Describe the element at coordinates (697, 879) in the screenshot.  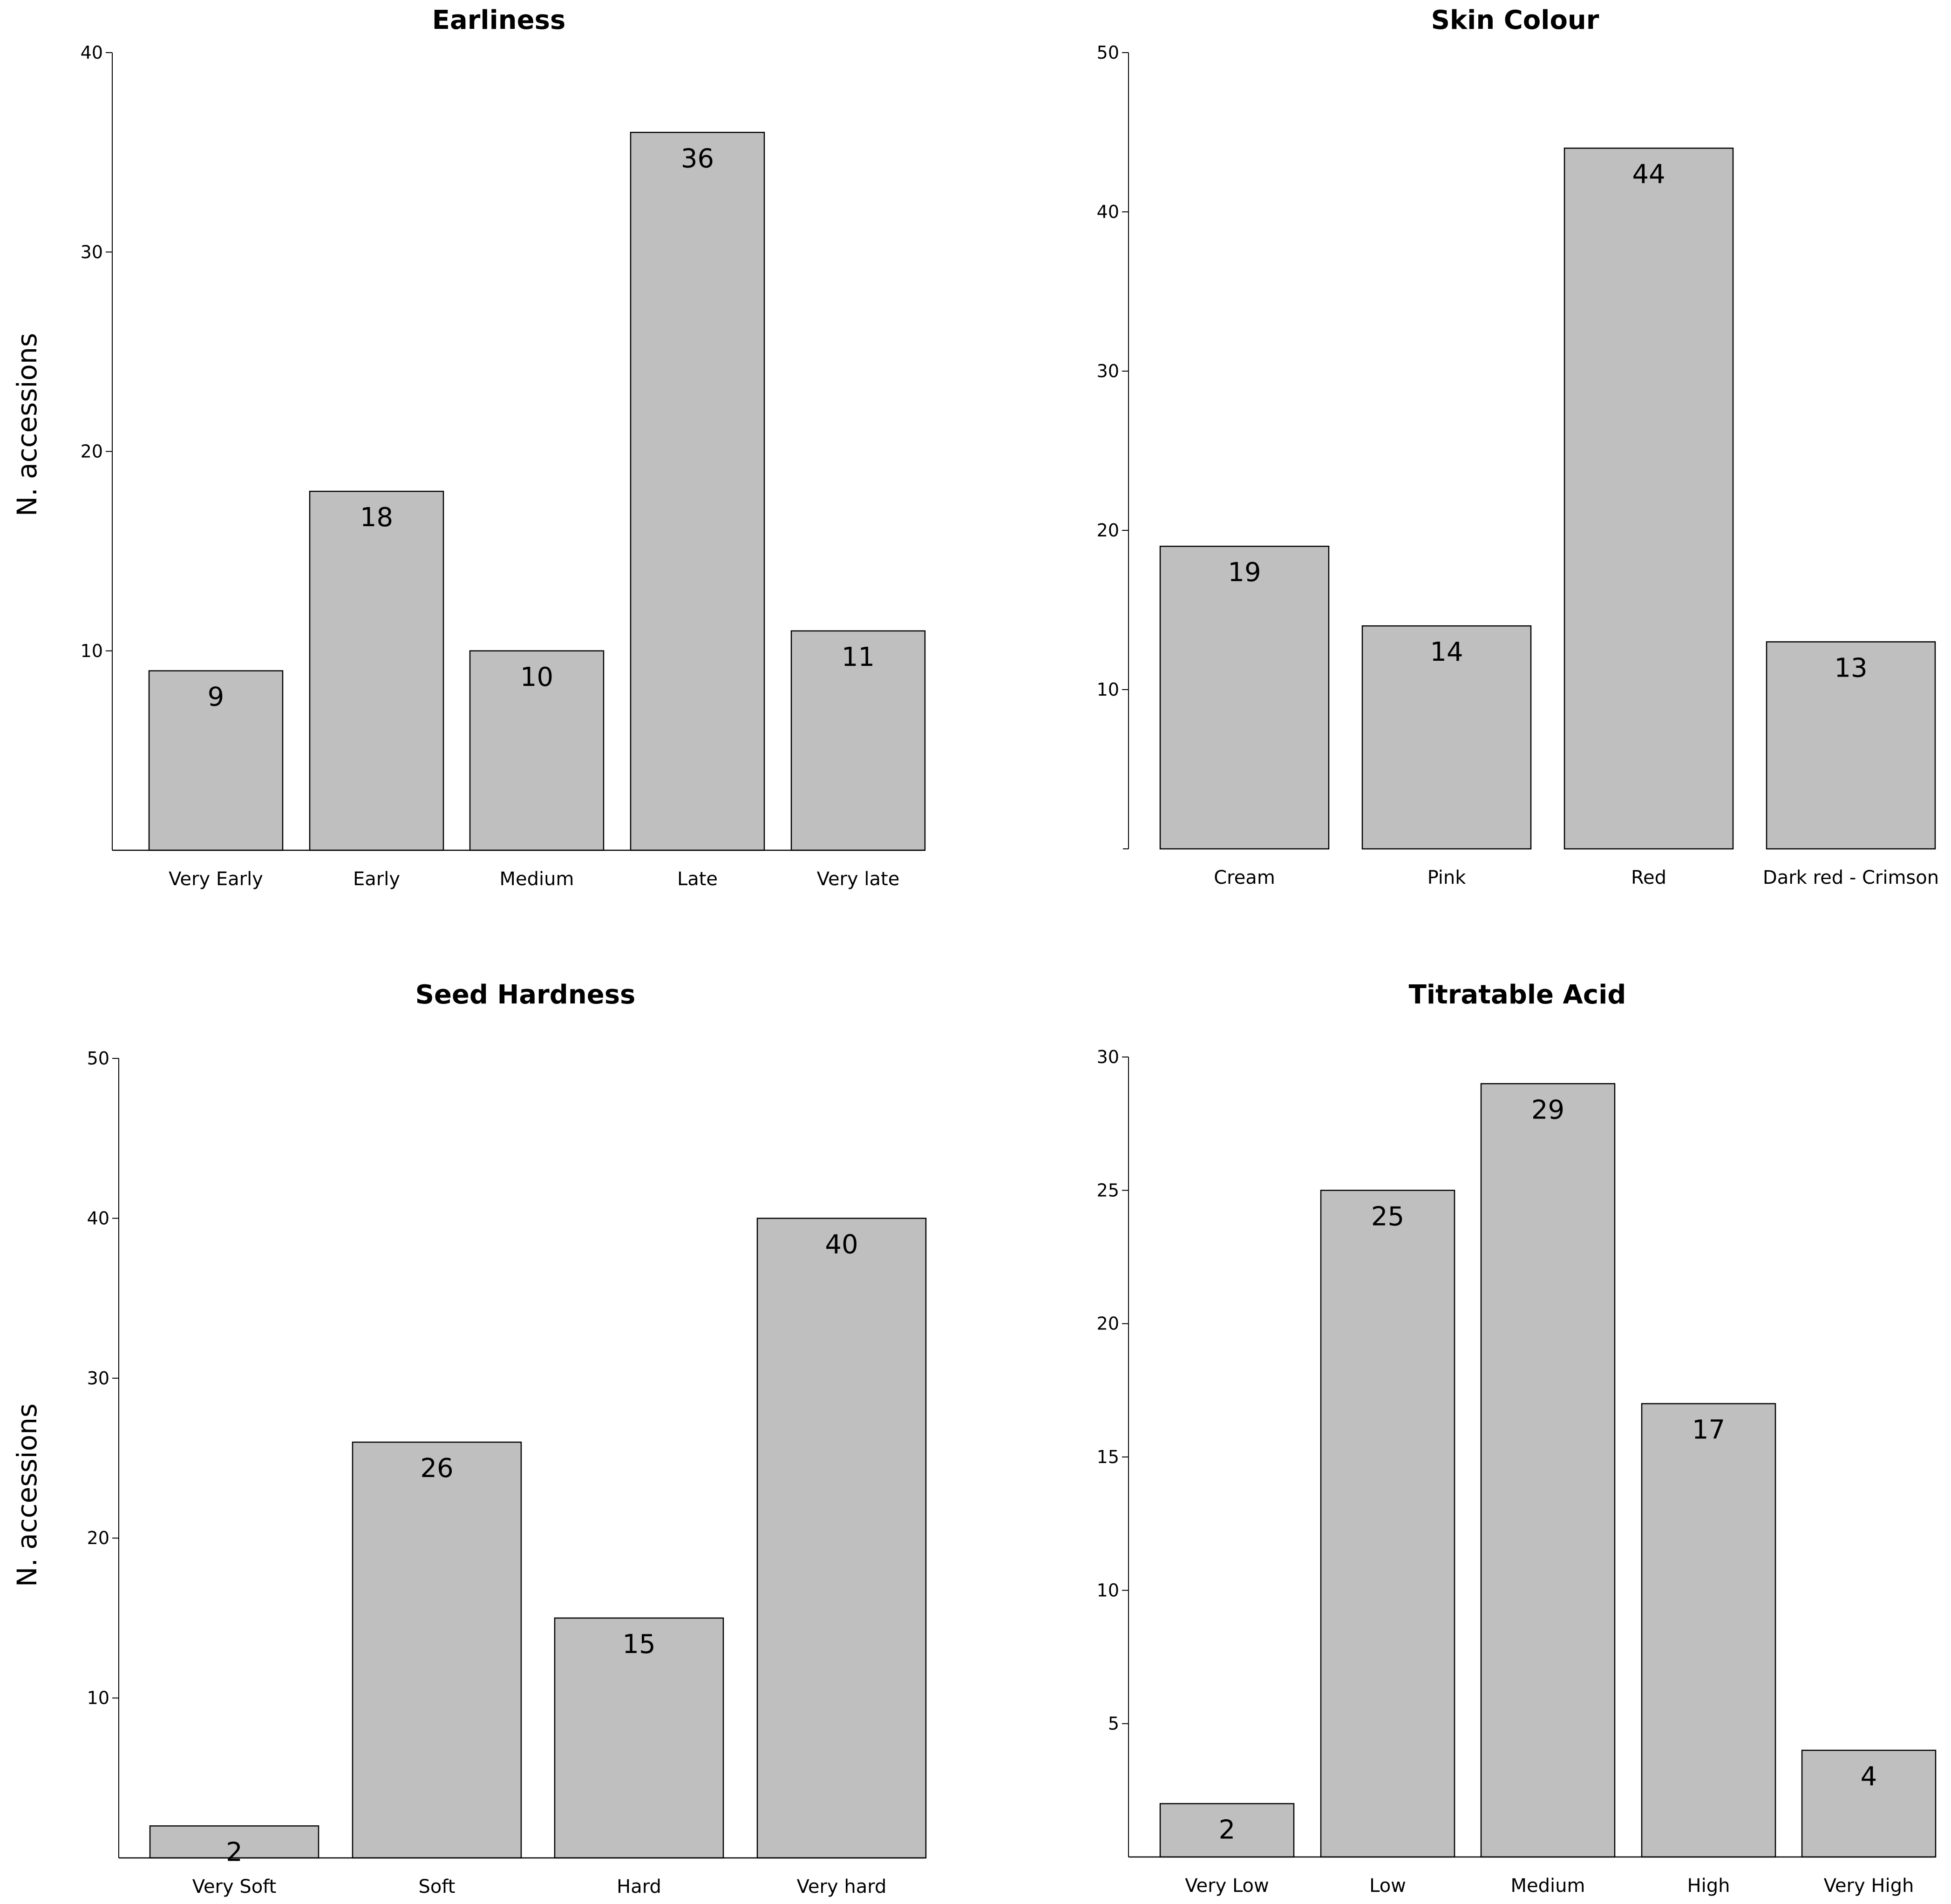
I see `x-tick-label-late: Late` at that location.